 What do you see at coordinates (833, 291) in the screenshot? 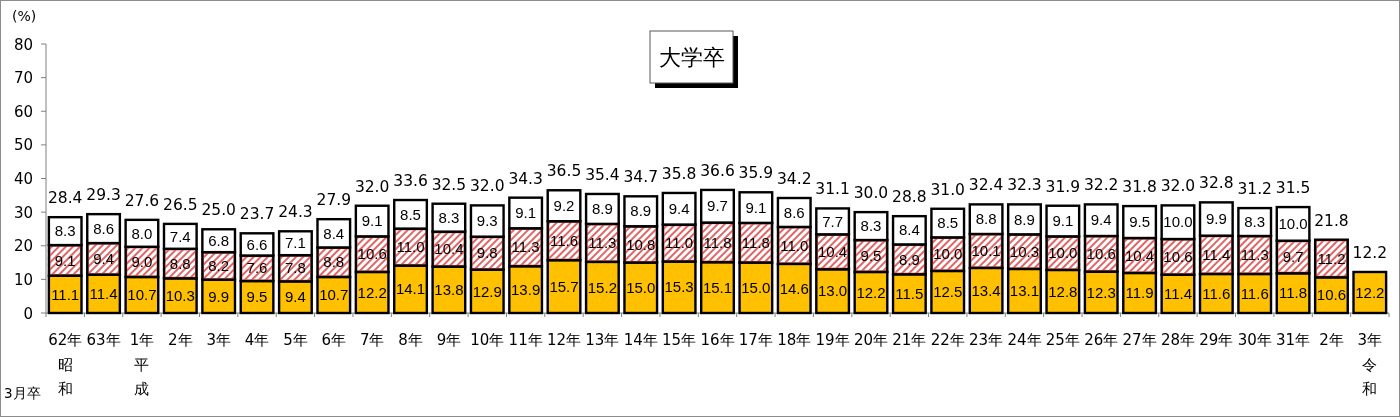
I see `data-label: 13.0` at bounding box center [833, 291].